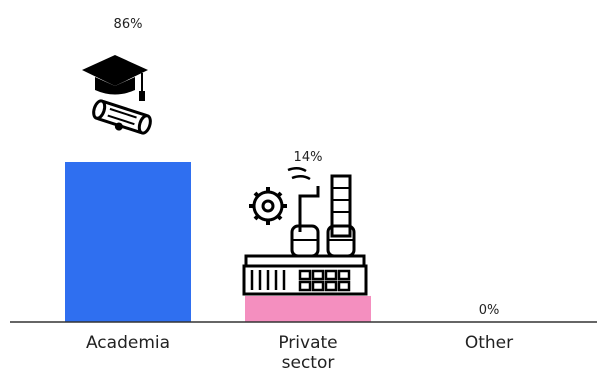 Image resolution: width=597 pixels, height=375 pixels. I want to click on category-label-private-sector: Private sector, so click(307, 353).